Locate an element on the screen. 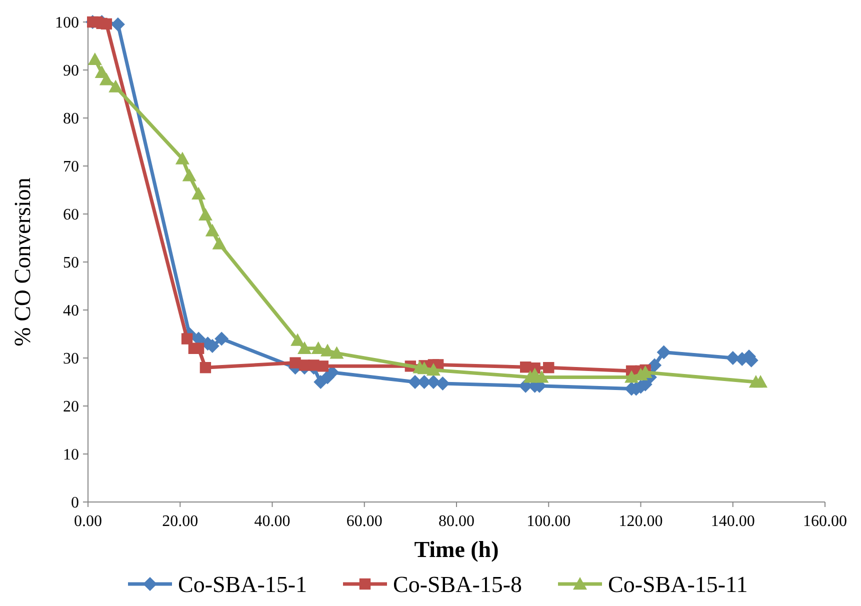 The image size is (861, 606). x-tick-label: 60.00 is located at coordinates (364, 521).